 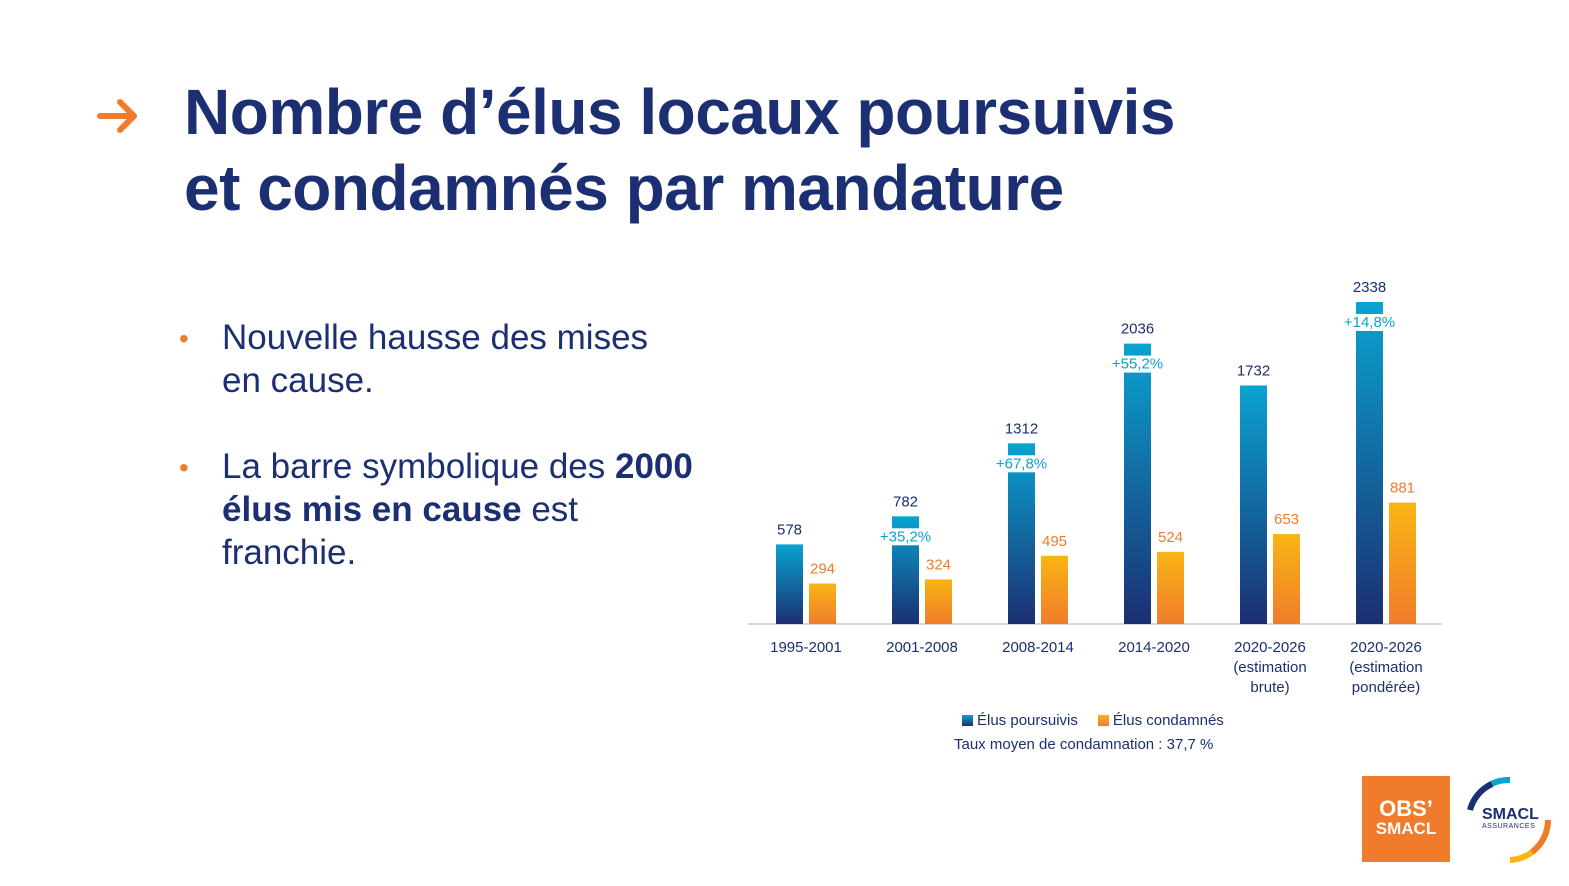 I want to click on data-label: 1732, so click(x=1253, y=370).